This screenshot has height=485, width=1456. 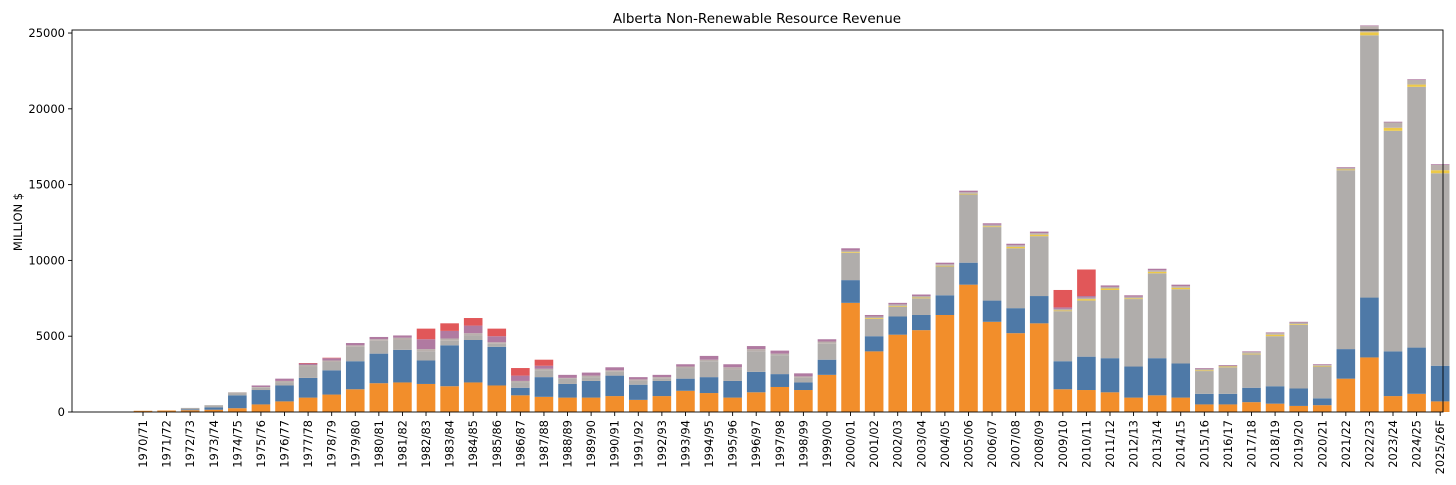 What do you see at coordinates (803, 444) in the screenshot?
I see `x-tick-label-1998/99: 1998/99` at bounding box center [803, 444].